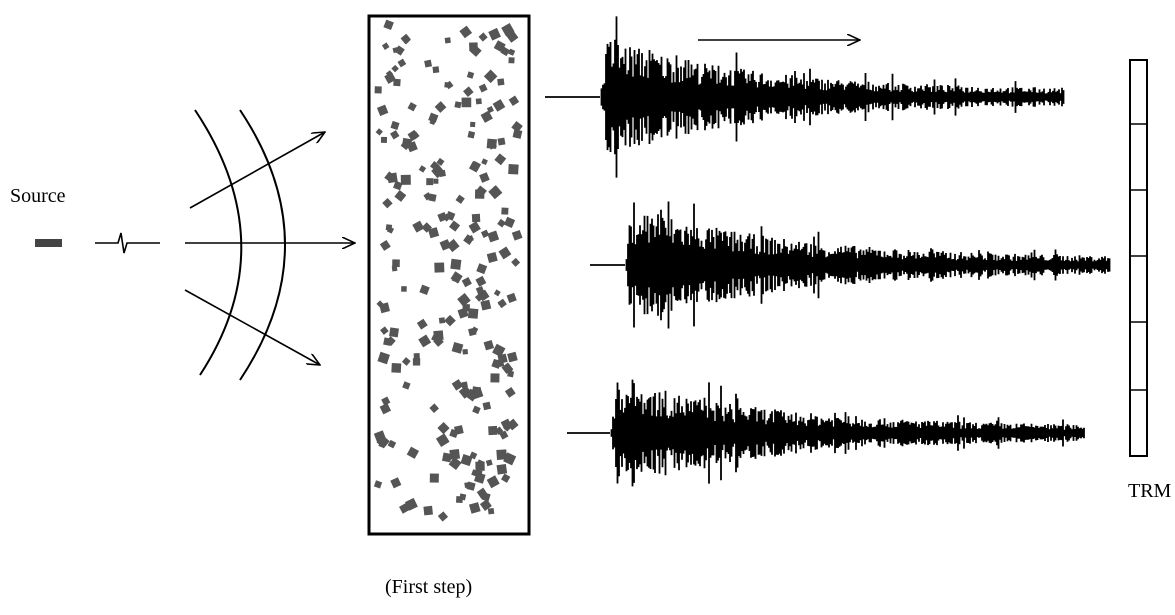 The height and width of the screenshot is (615, 1175). Describe the element at coordinates (38, 196) in the screenshot. I see `source-label: Source` at that location.